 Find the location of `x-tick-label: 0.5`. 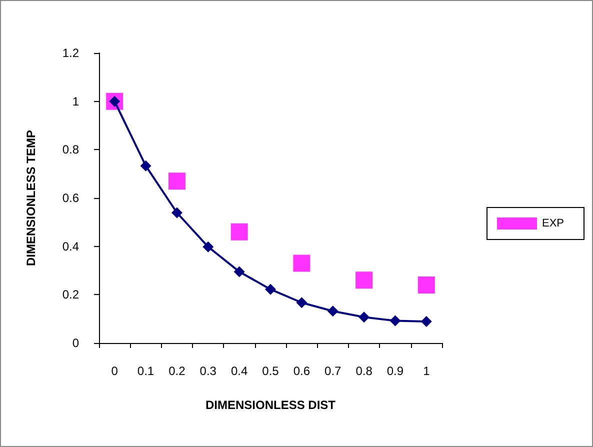

x-tick-label: 0.5 is located at coordinates (271, 371).